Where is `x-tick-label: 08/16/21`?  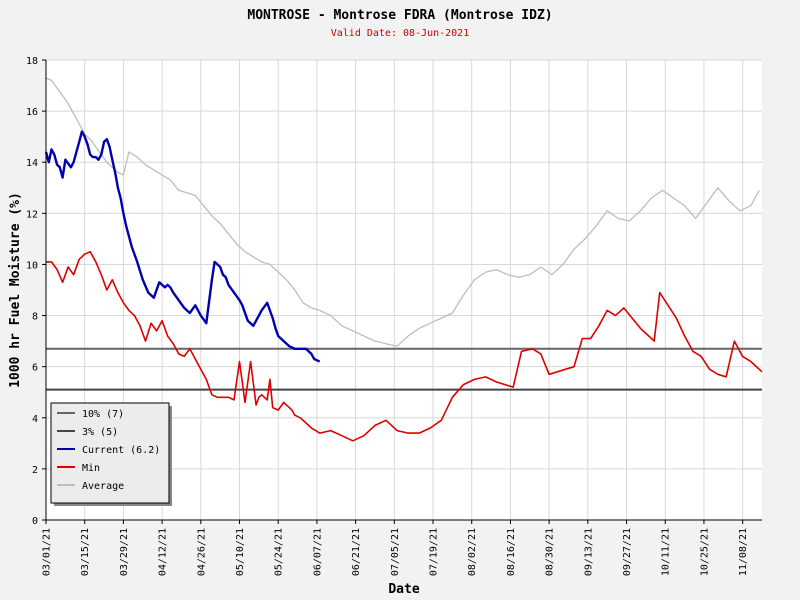 x-tick-label: 08/16/21 is located at coordinates (511, 552).